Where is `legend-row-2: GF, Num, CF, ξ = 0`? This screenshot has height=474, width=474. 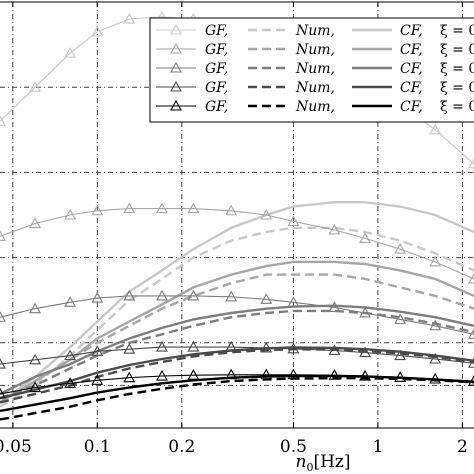
legend-row-2: GF, Num, CF, ξ = 0 is located at coordinates (315, 69).